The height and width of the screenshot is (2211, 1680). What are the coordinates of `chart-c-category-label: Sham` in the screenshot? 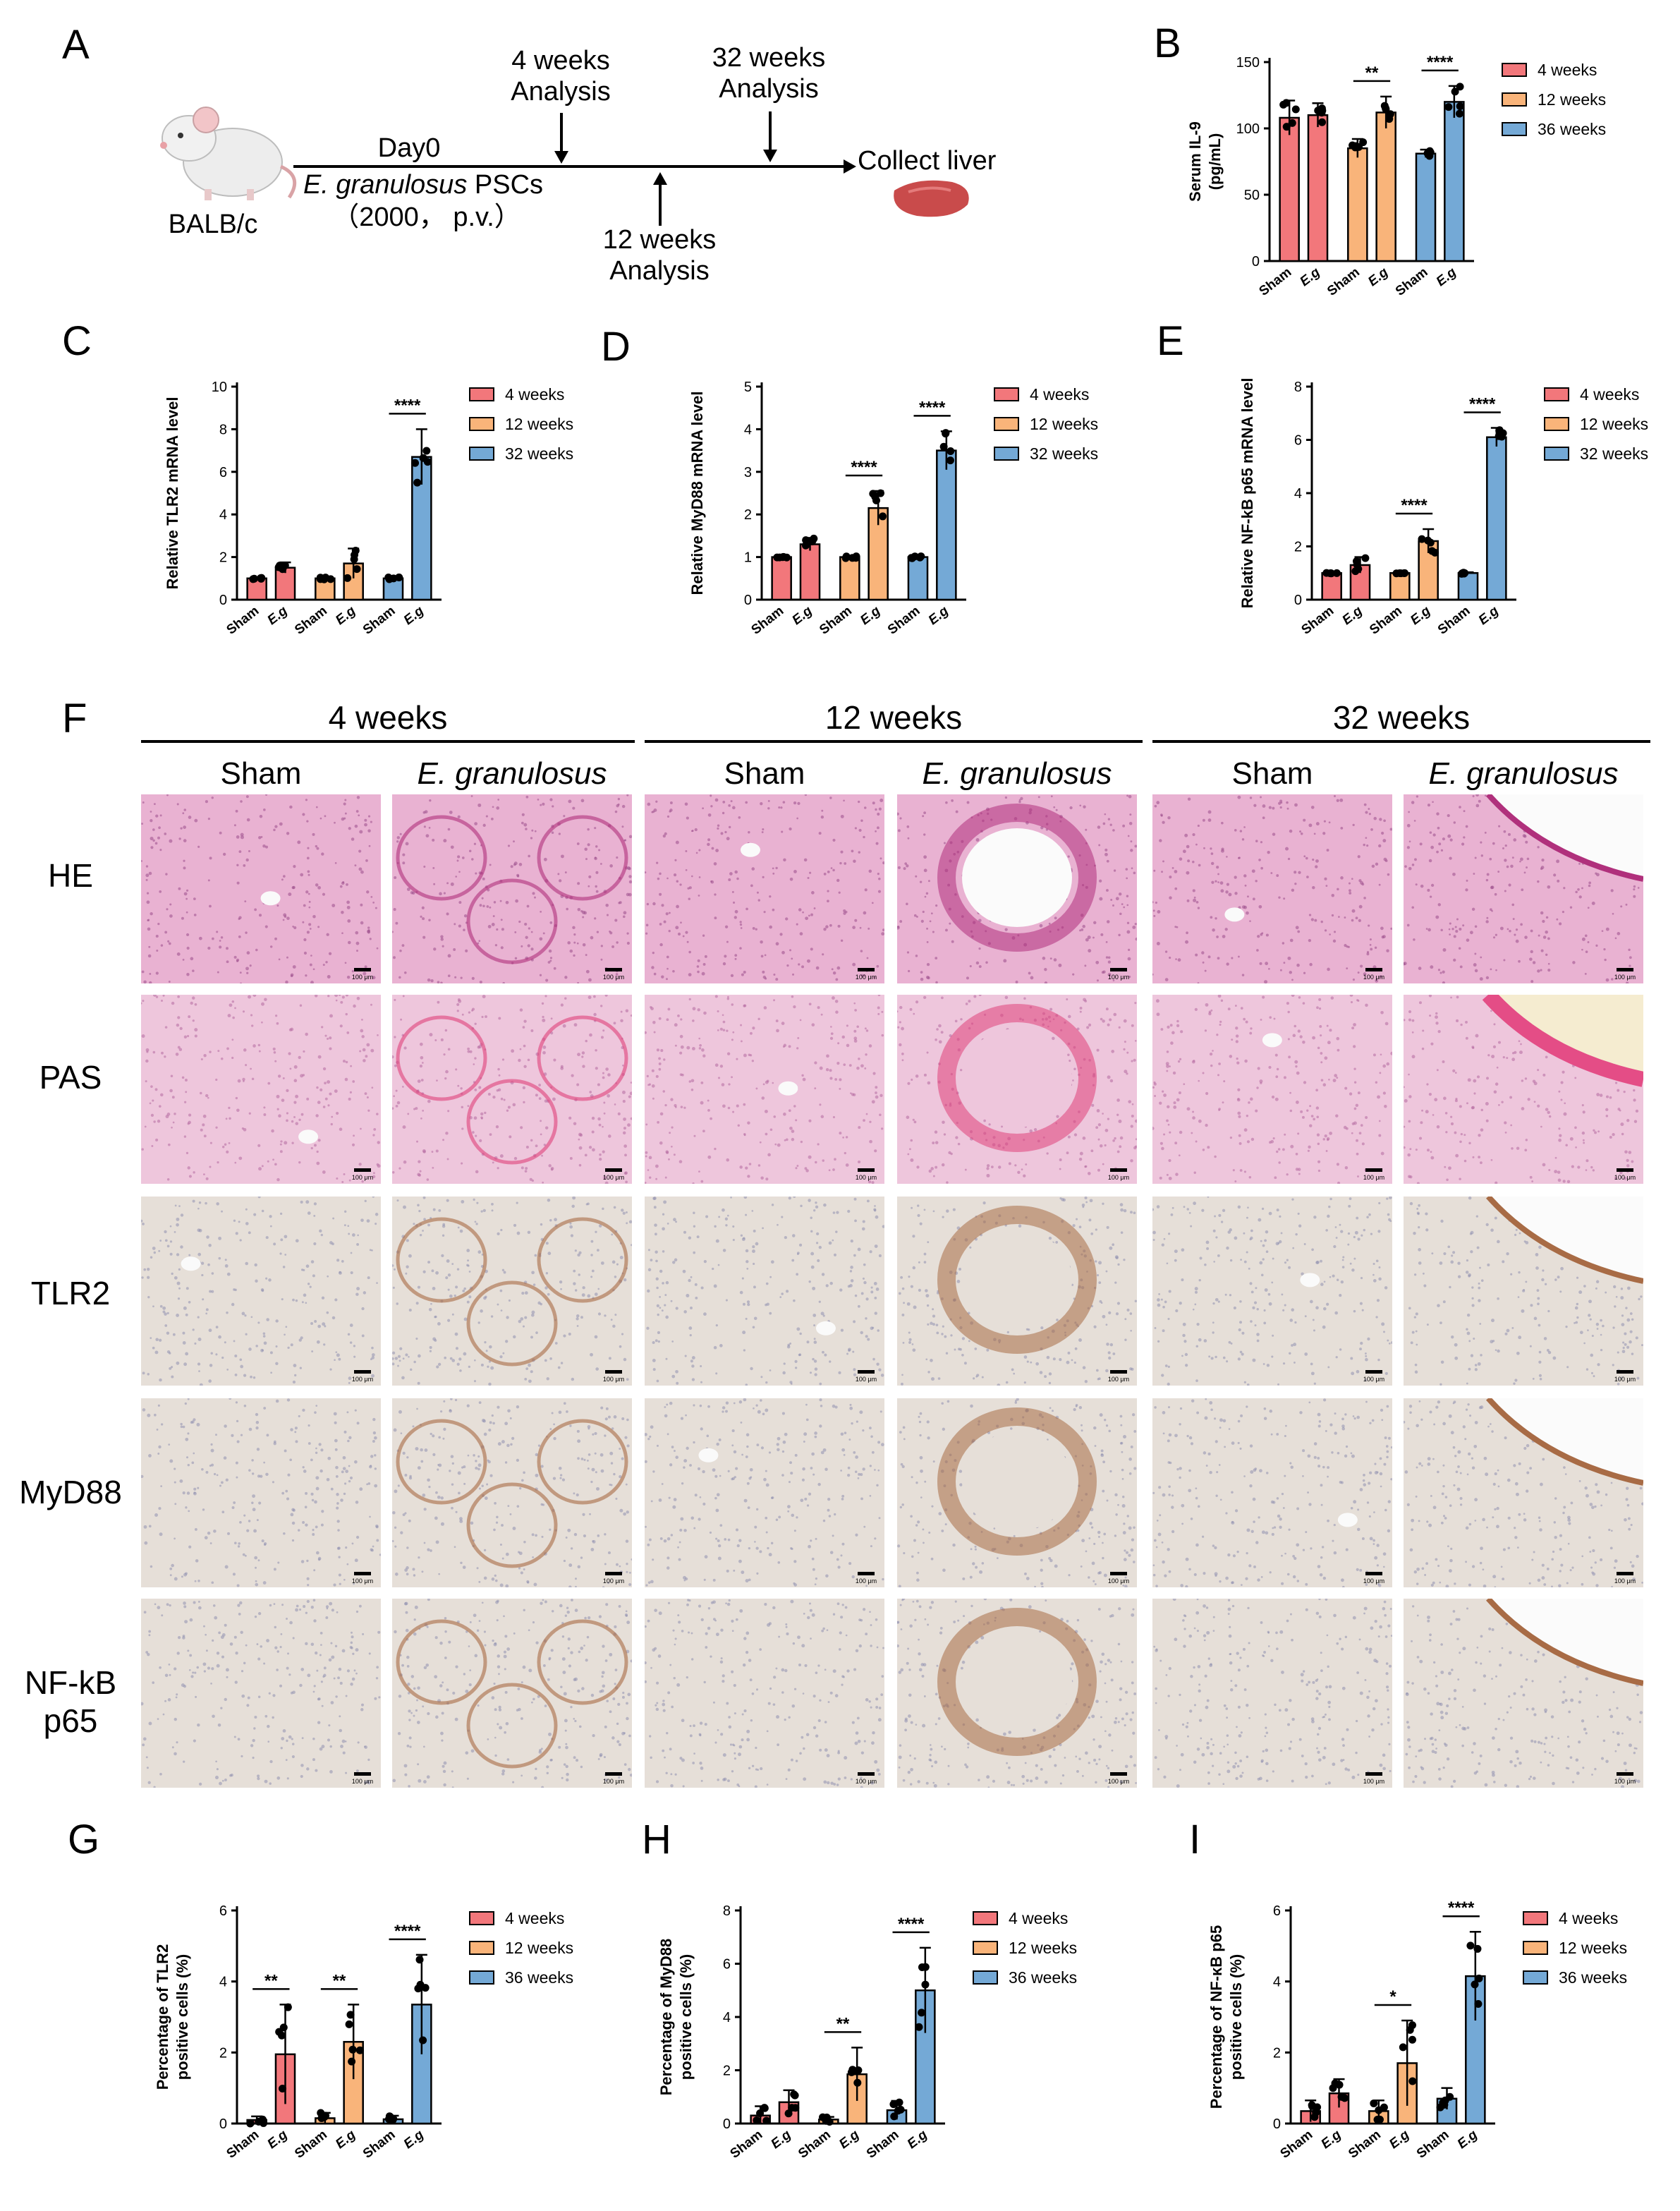 It's located at (243, 620).